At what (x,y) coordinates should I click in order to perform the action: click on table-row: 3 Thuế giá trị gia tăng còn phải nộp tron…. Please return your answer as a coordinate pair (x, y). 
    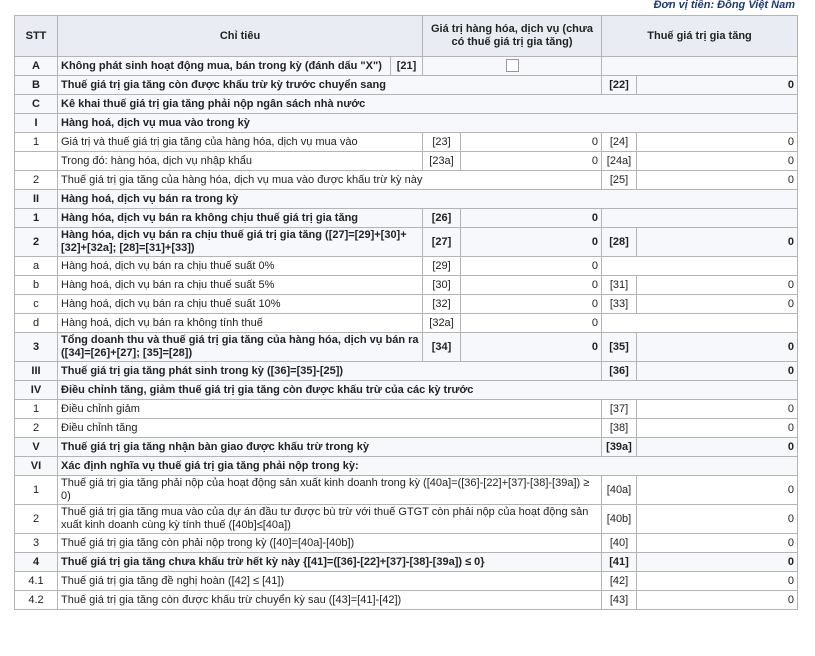
    Looking at the image, I should click on (406, 543).